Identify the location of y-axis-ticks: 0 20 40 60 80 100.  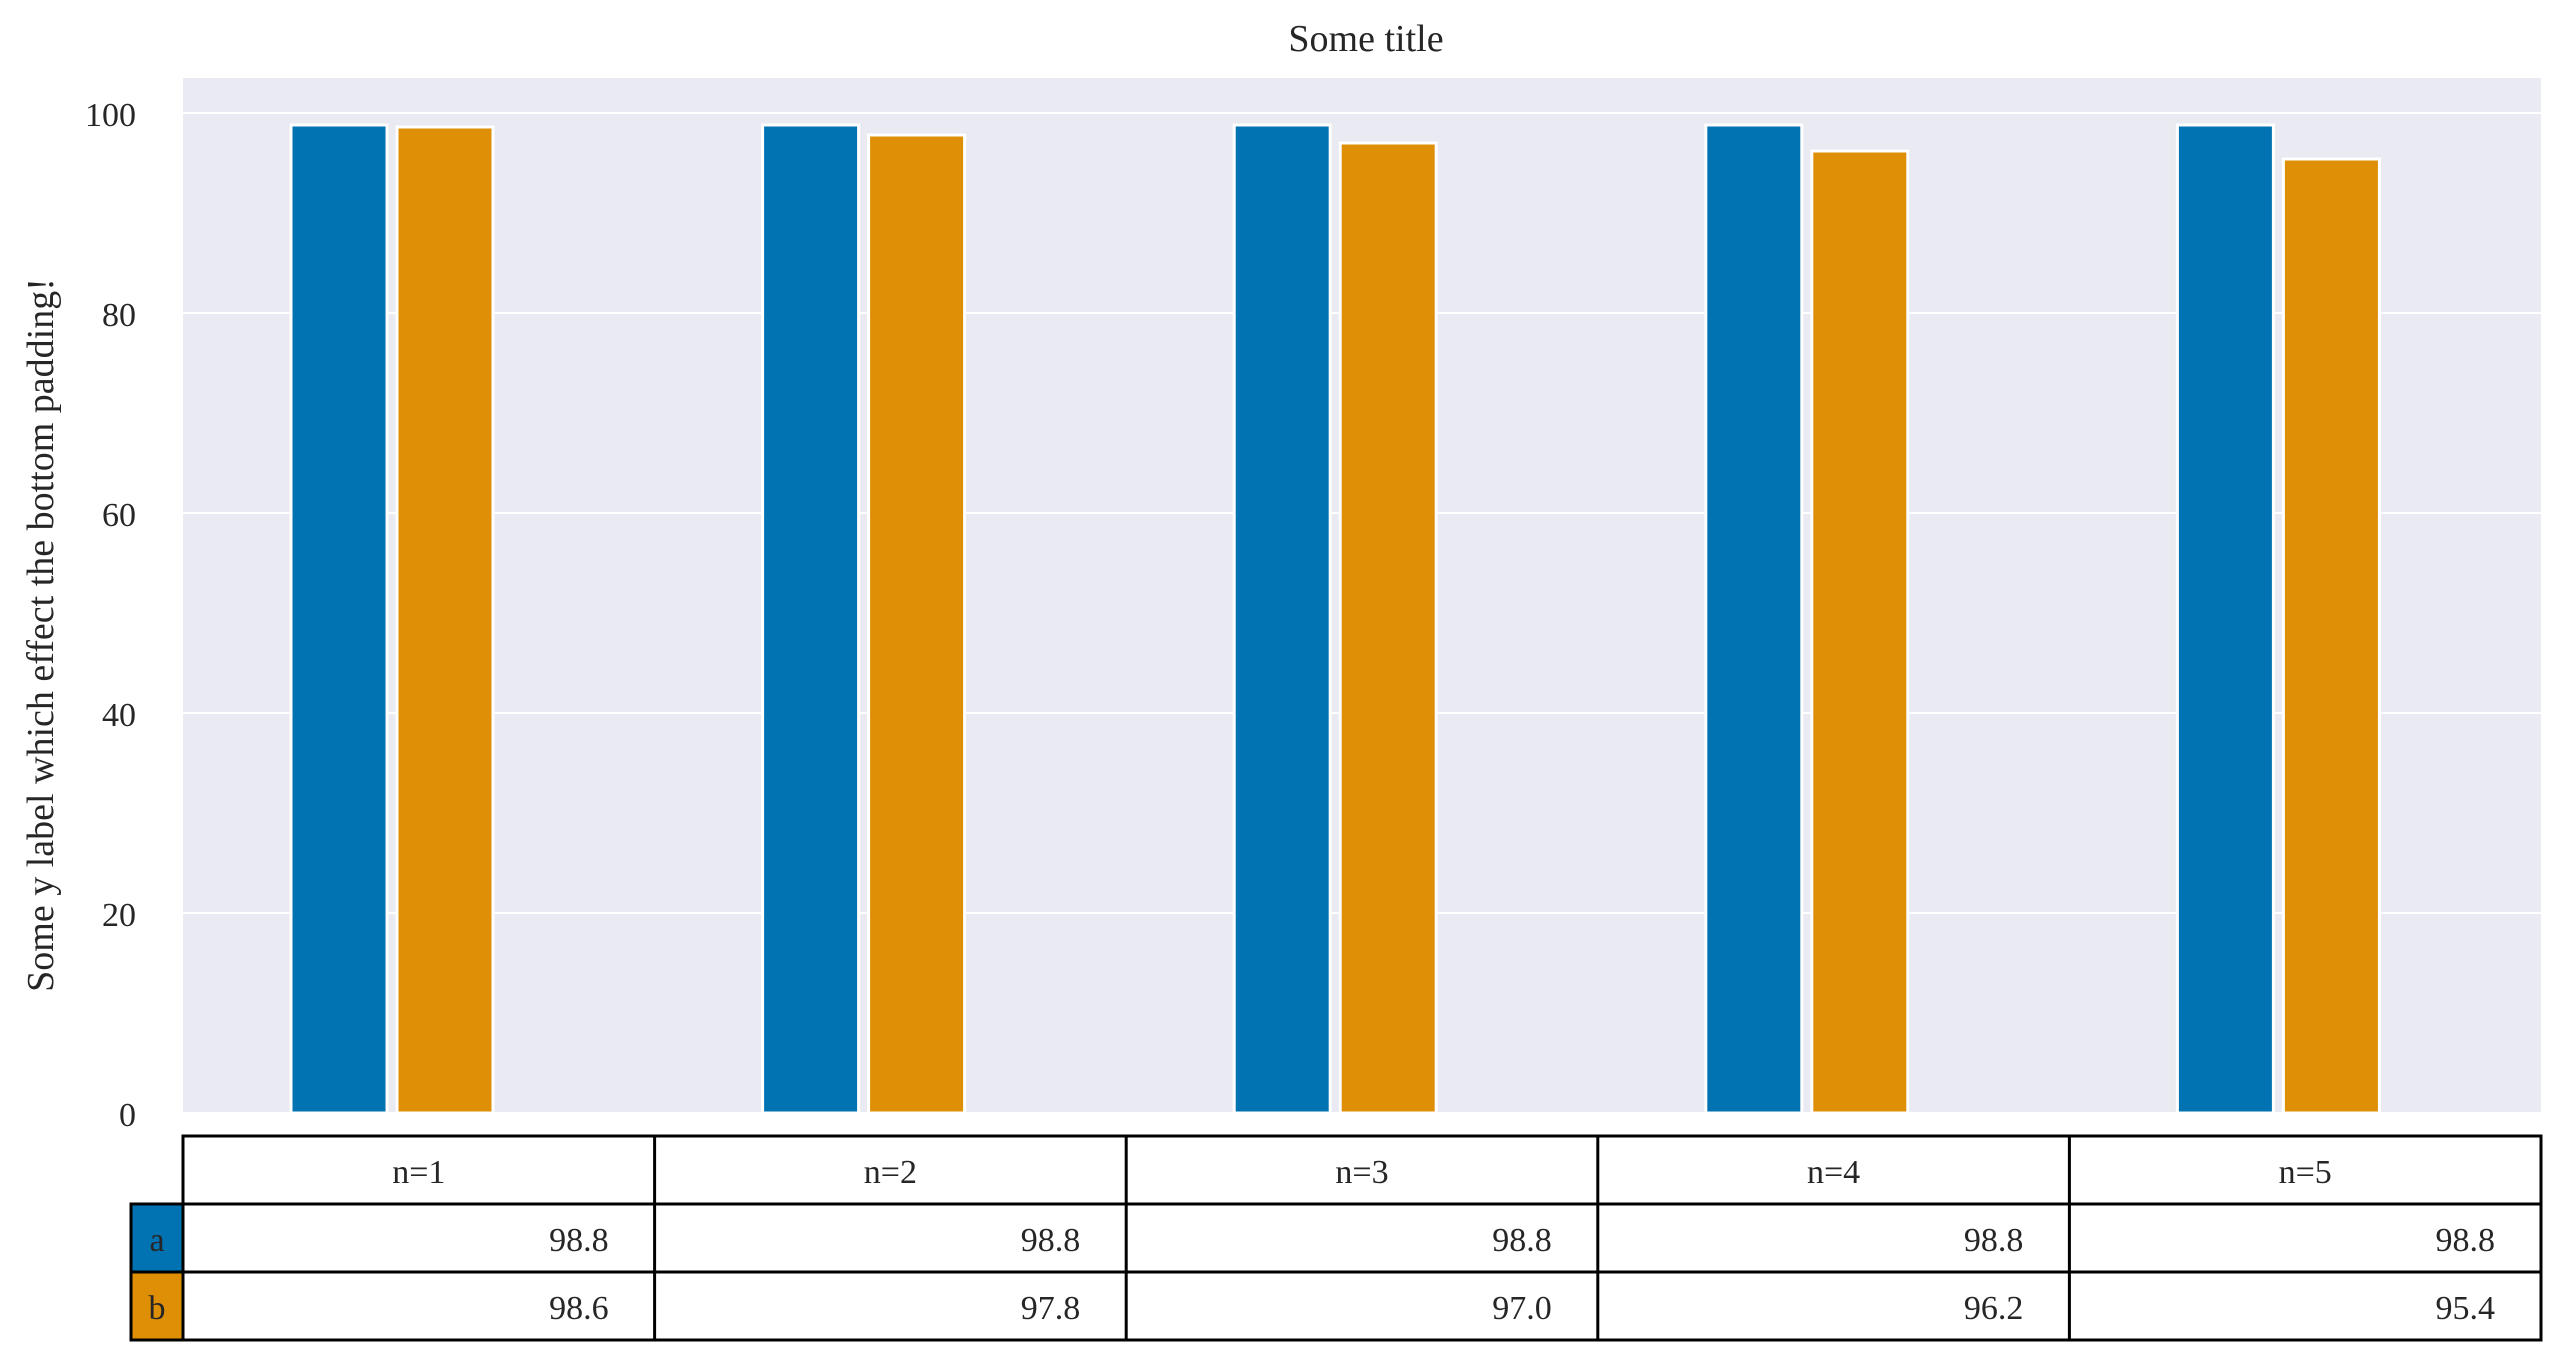
(110, 615).